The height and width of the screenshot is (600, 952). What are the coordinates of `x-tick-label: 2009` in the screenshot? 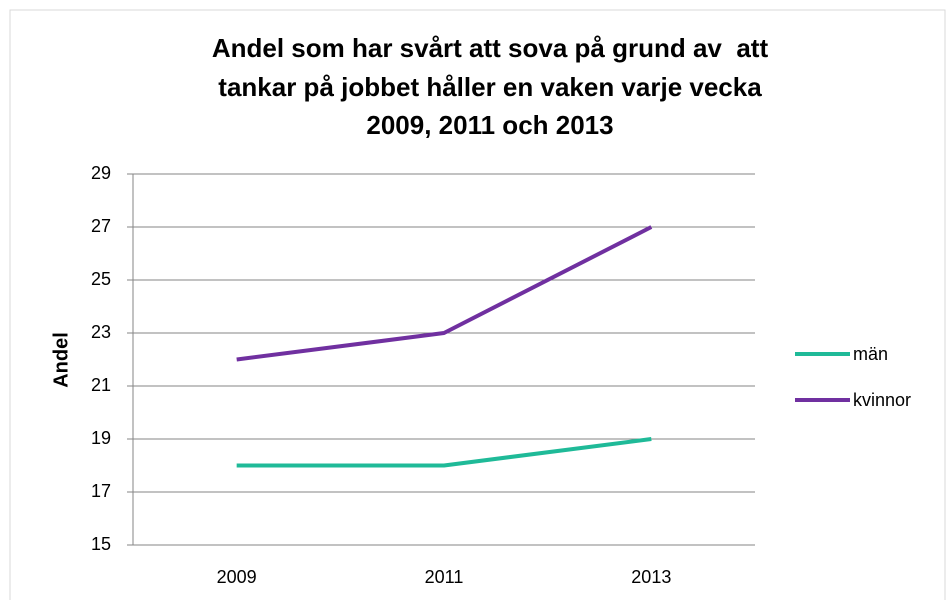 It's located at (237, 577).